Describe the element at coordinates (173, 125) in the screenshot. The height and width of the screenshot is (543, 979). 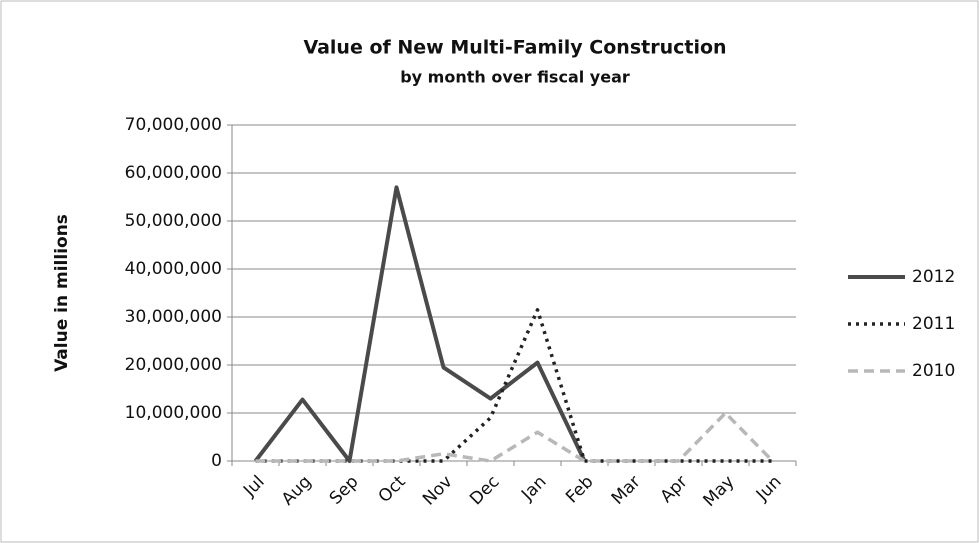
I see `y-tick-label: 70,000,000` at that location.